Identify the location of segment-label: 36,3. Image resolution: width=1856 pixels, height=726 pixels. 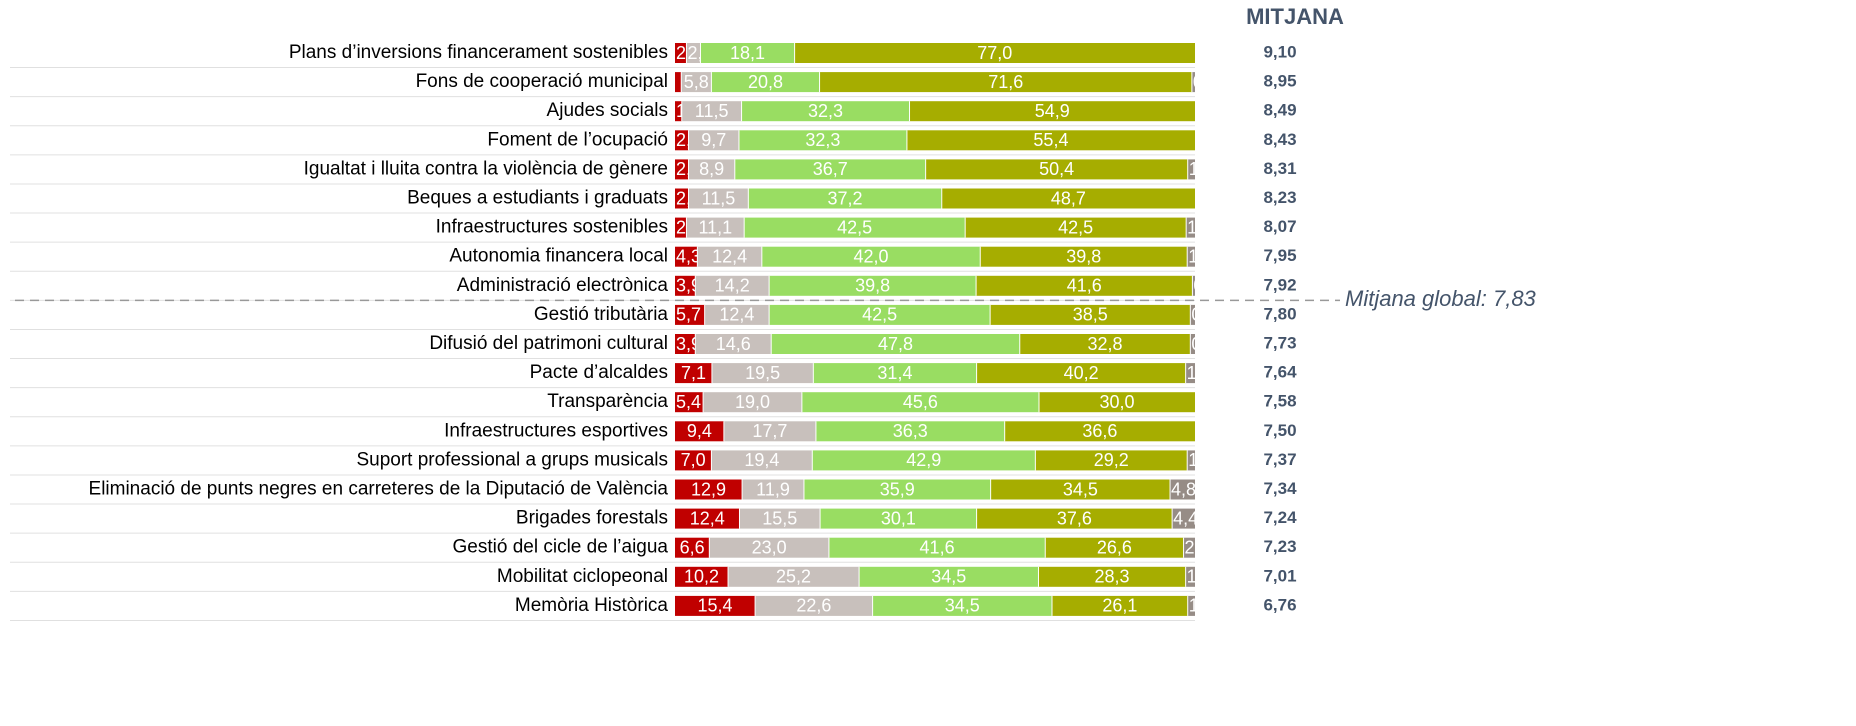
(910, 431).